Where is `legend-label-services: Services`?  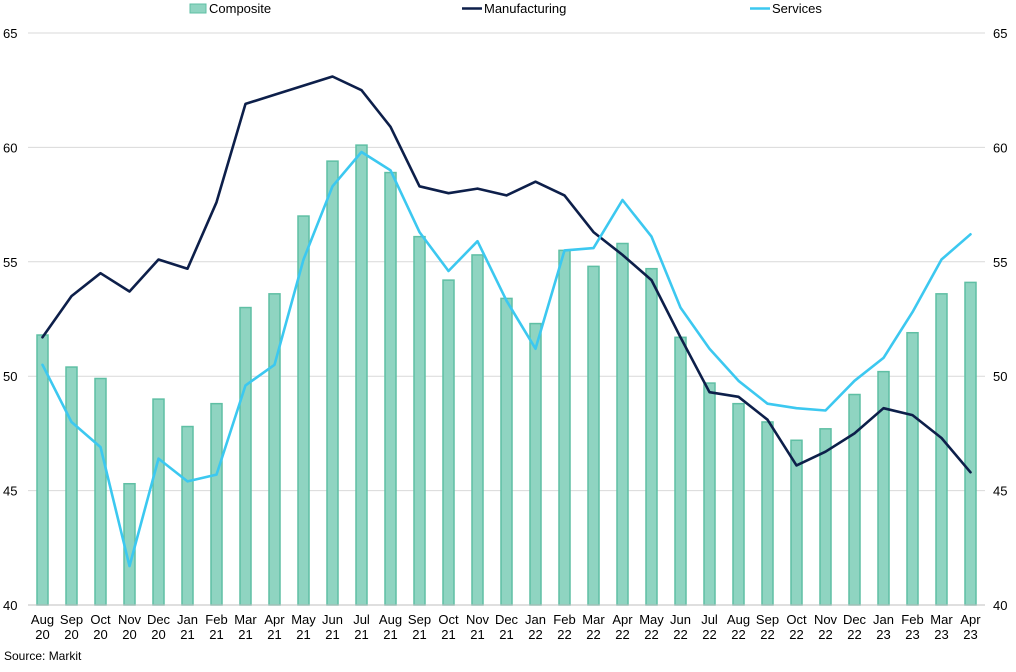
legend-label-services: Services is located at coordinates (797, 8).